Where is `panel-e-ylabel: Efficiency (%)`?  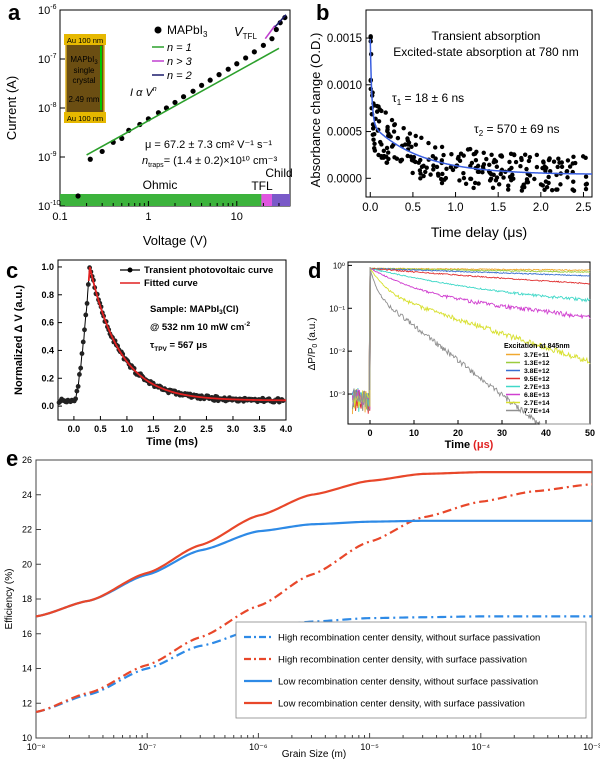 panel-e-ylabel: Efficiency (%) is located at coordinates (9, 599).